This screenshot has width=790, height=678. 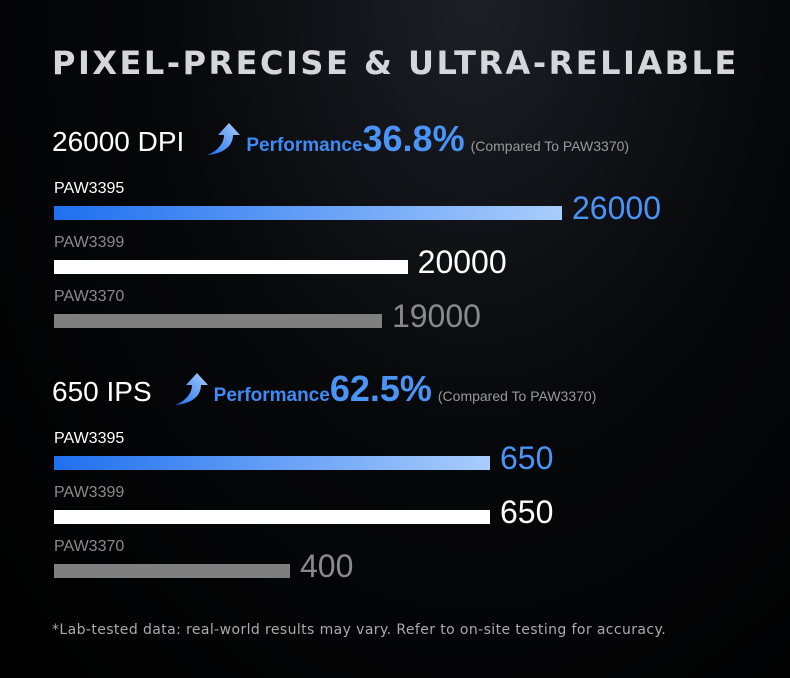 What do you see at coordinates (413, 138) in the screenshot?
I see `performance-value: 36.8%` at bounding box center [413, 138].